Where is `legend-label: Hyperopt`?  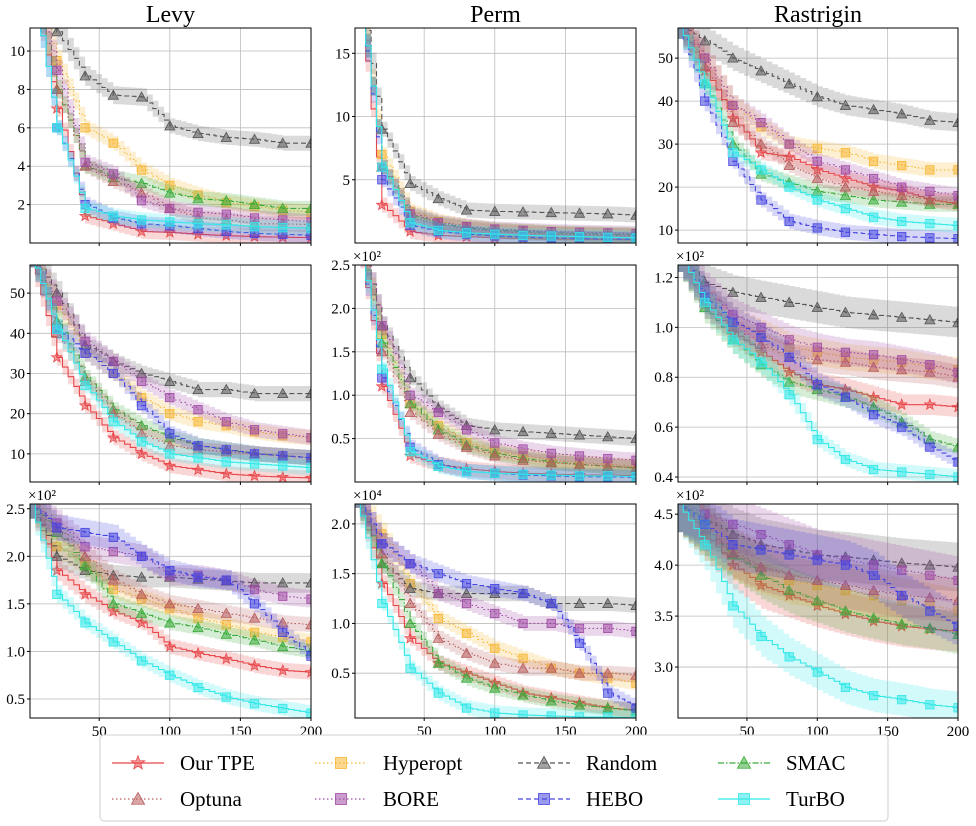 legend-label: Hyperopt is located at coordinates (422, 763).